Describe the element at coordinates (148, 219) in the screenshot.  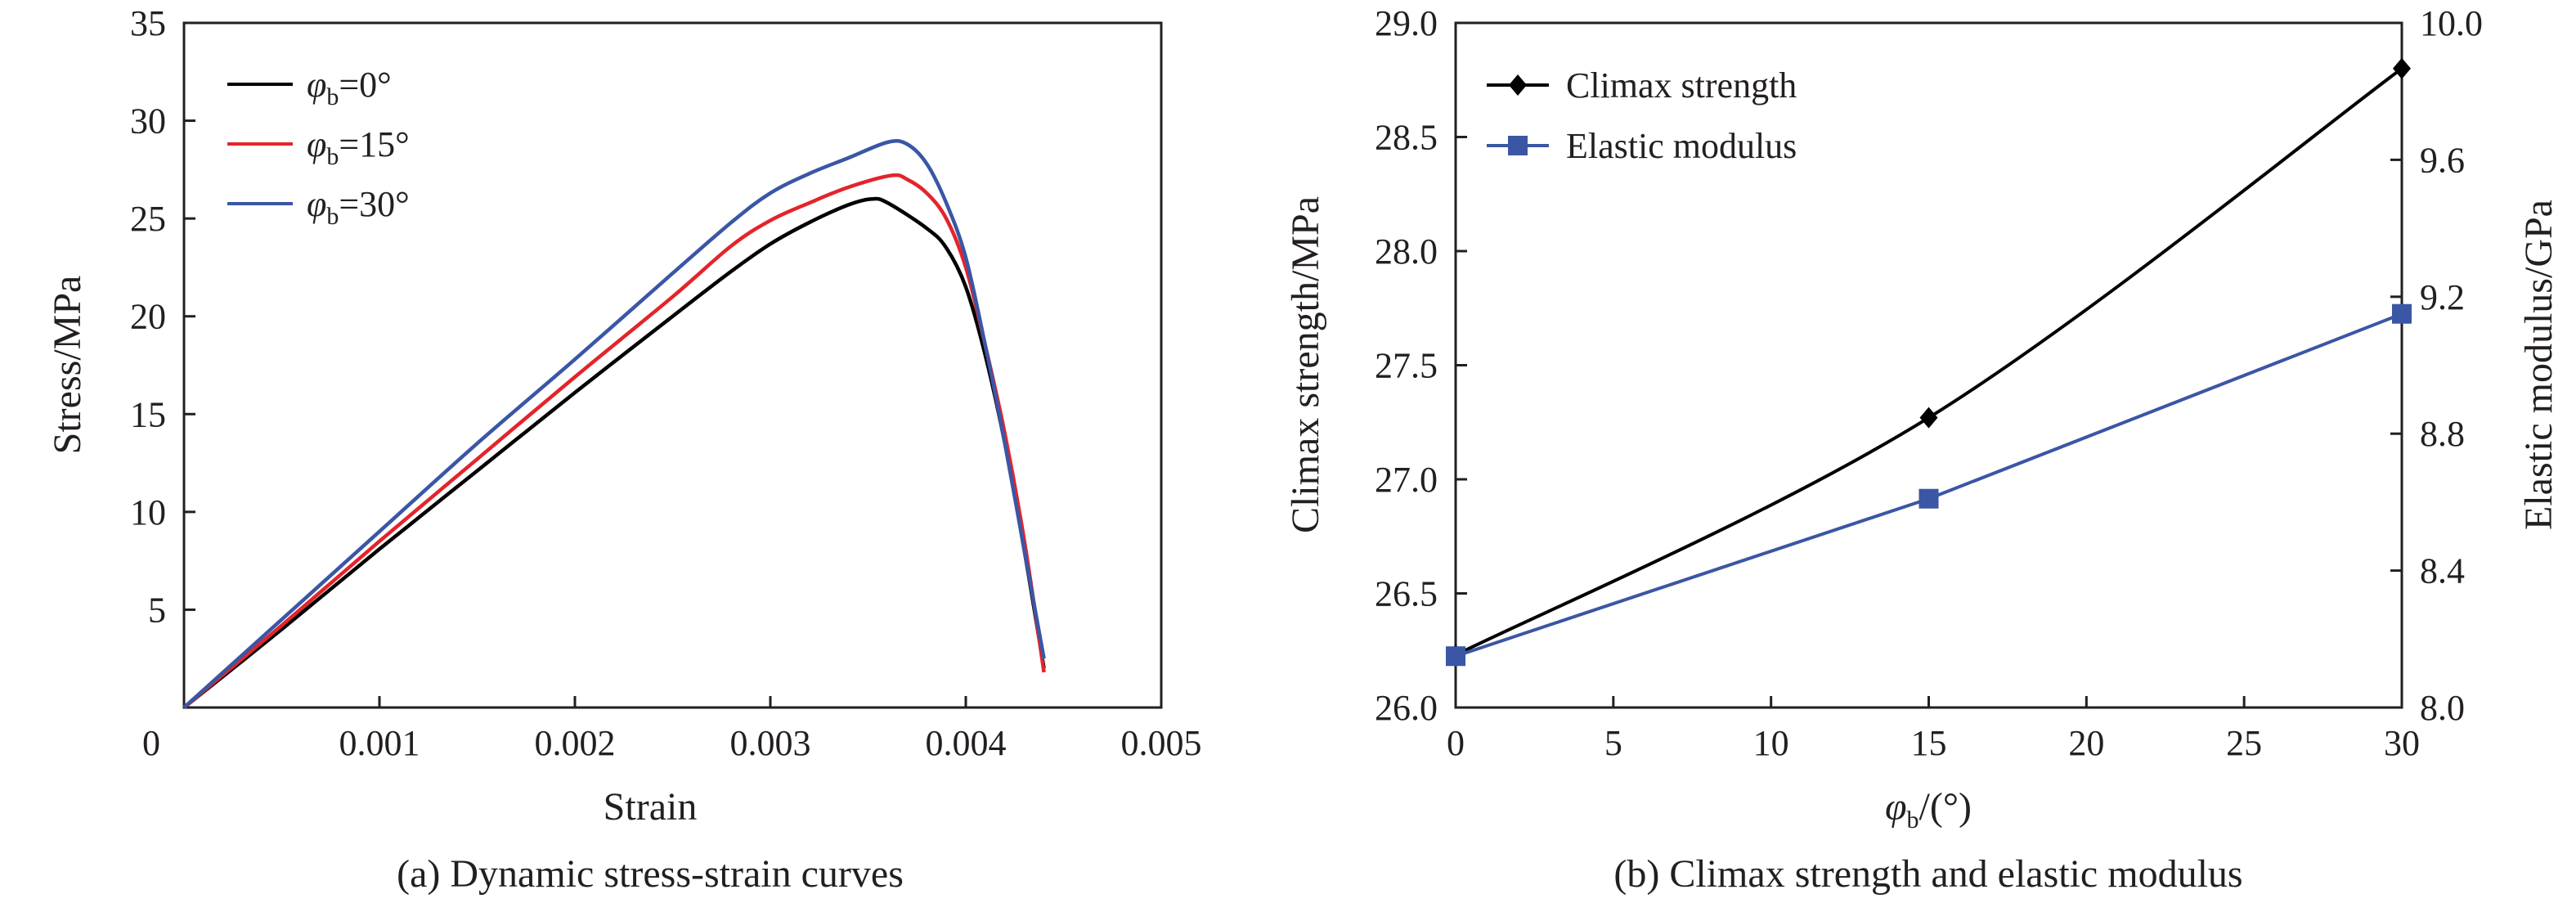
I see `panel-a-y-tick-label: 25` at that location.